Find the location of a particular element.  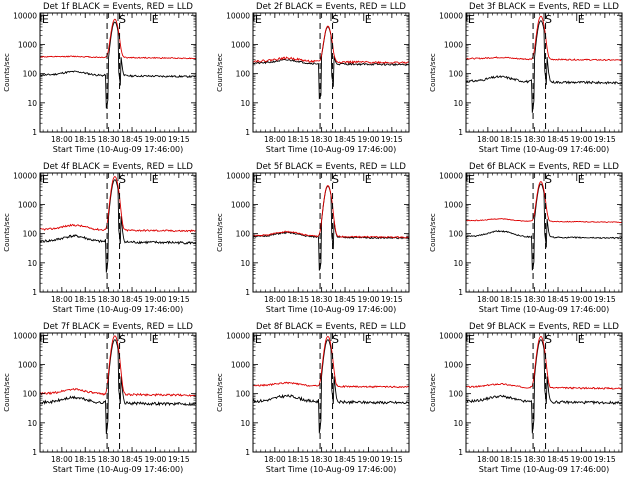

panel-title: Det 2f BLACK = Events, RED = LLD is located at coordinates (331, 7).